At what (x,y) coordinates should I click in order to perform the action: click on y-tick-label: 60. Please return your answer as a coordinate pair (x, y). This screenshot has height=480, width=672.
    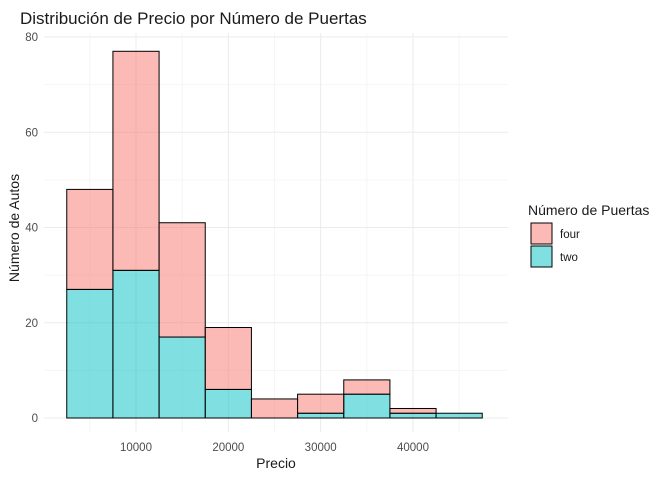
    Looking at the image, I should click on (31, 133).